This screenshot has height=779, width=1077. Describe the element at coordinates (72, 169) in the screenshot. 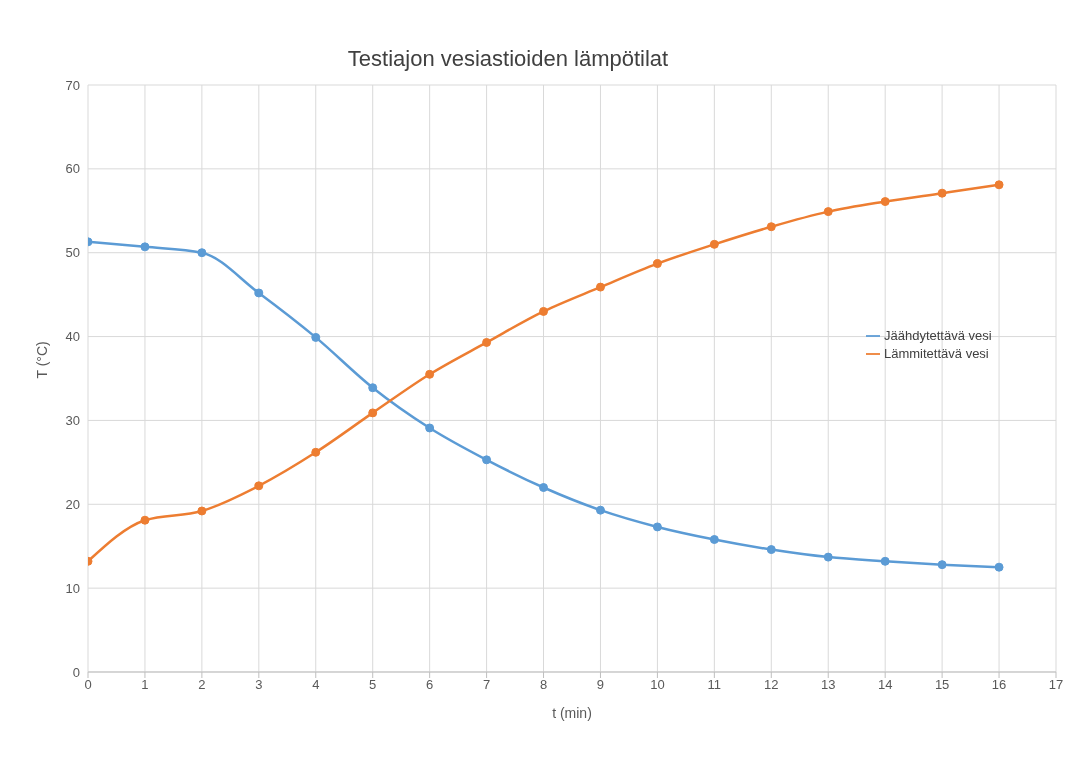

I see `y-tick-label: 60` at that location.